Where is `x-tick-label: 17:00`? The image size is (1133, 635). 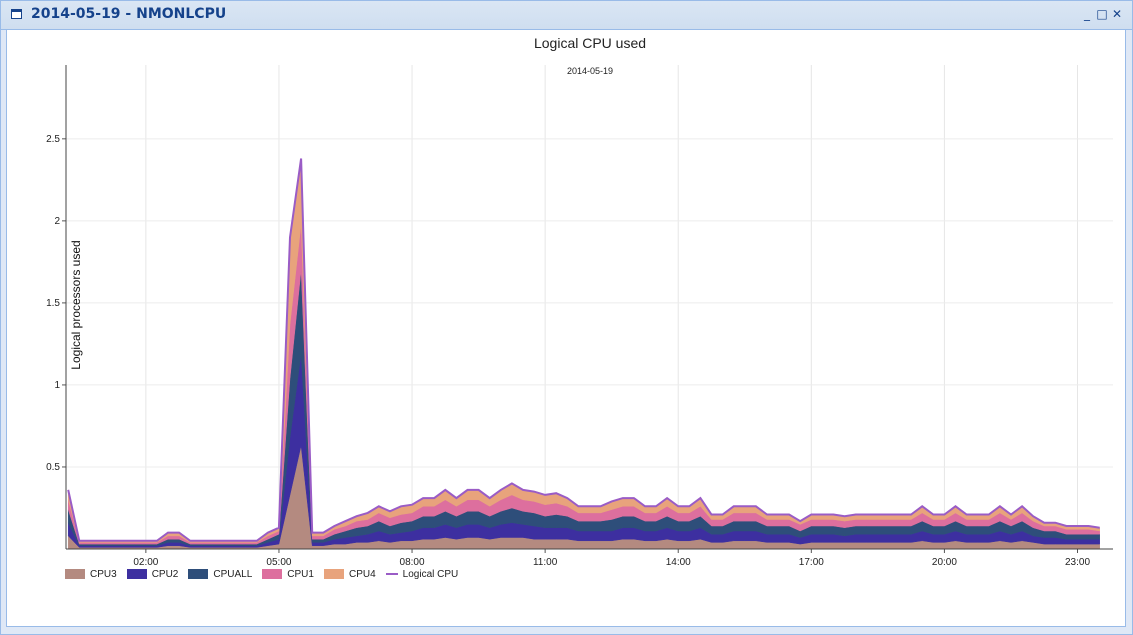 x-tick-label: 17:00 is located at coordinates (811, 562).